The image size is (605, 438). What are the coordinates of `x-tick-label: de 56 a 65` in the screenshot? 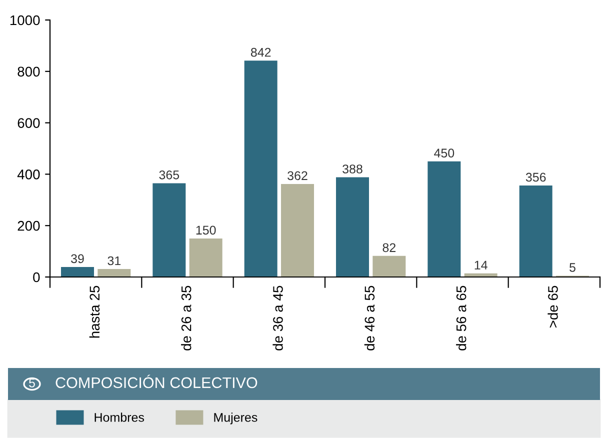 It's located at (461, 318).